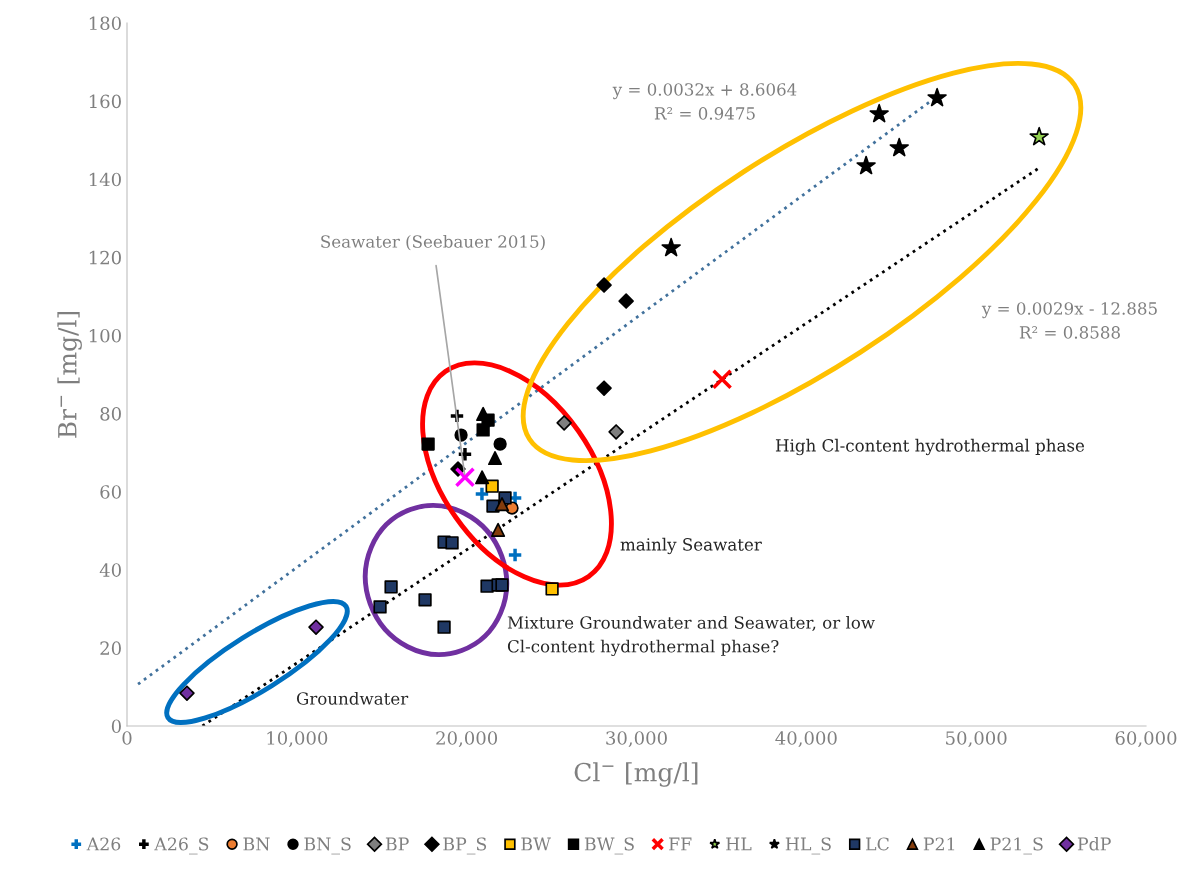  I want to click on x-tick-label: 30,000, so click(636, 739).